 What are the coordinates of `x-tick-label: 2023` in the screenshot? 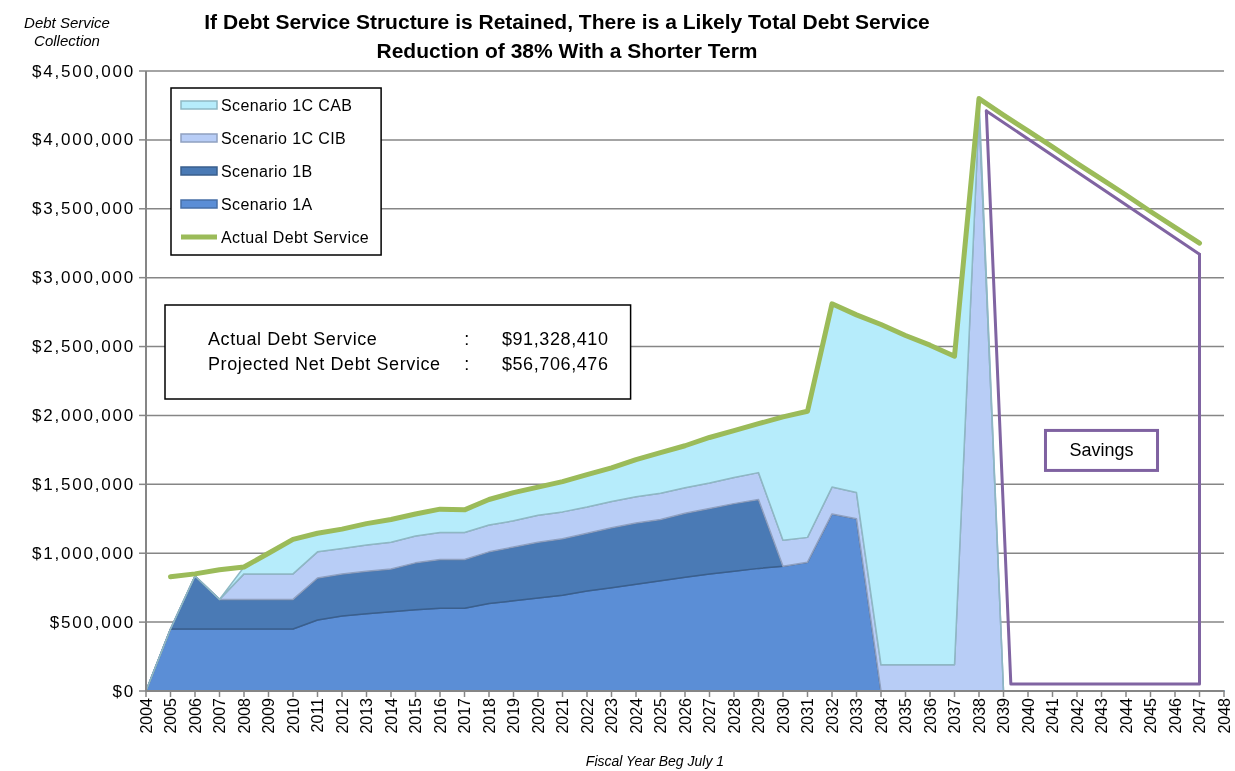 It's located at (611, 715).